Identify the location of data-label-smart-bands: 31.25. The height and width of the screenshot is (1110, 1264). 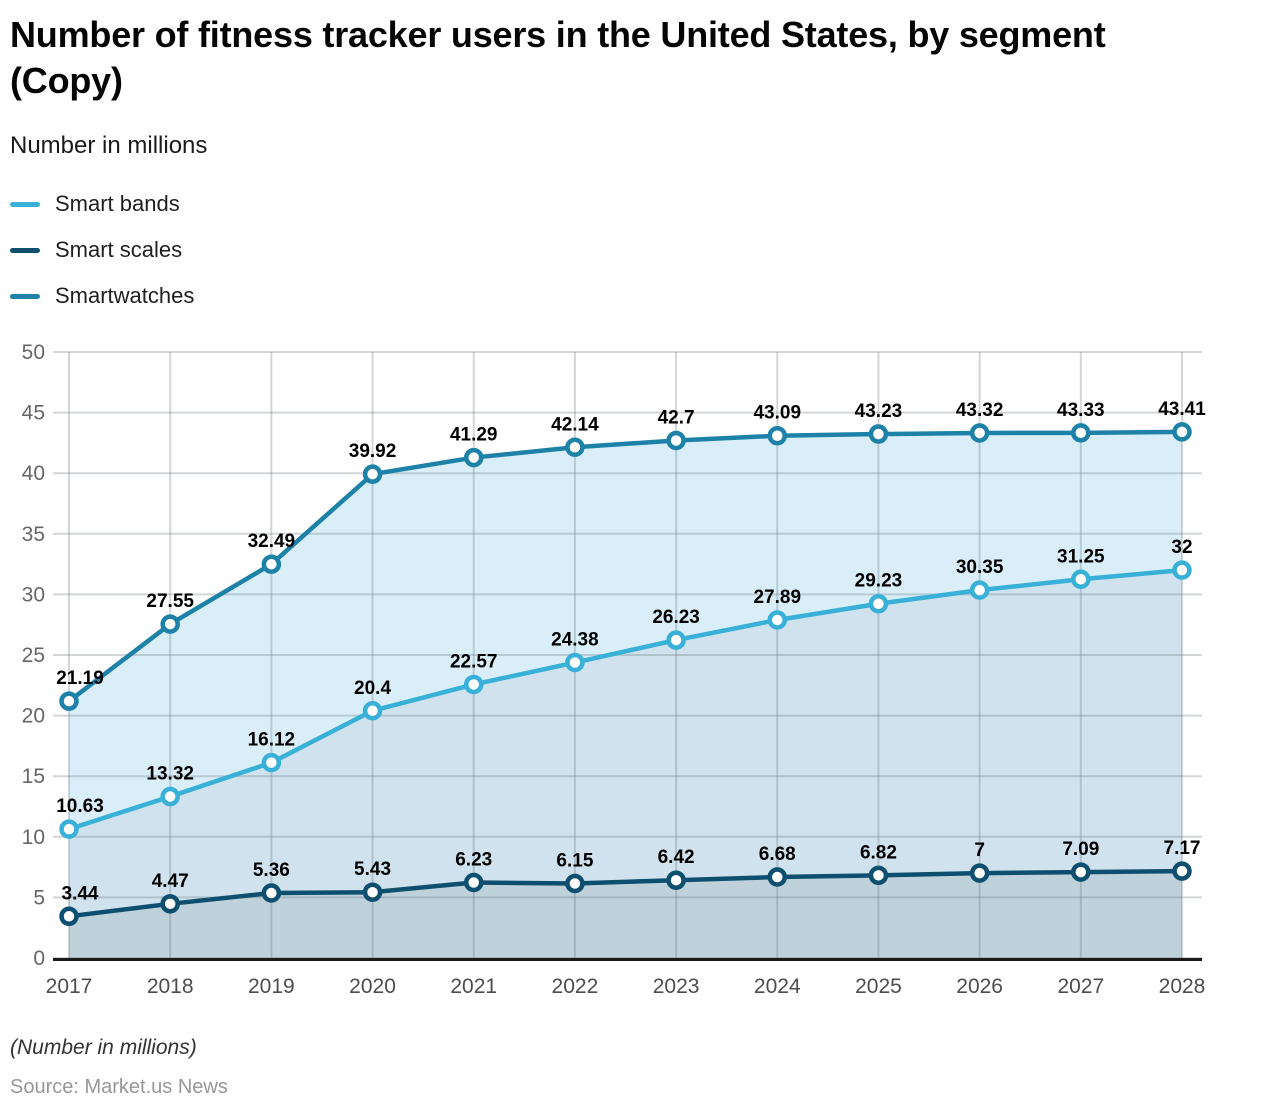
(1081, 556).